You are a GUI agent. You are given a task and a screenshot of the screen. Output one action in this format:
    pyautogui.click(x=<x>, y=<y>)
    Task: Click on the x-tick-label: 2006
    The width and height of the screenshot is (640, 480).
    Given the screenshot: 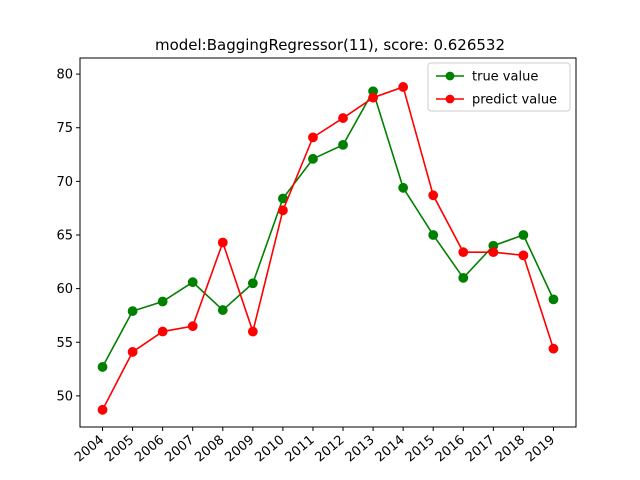 What is the action you would take?
    pyautogui.click(x=149, y=449)
    